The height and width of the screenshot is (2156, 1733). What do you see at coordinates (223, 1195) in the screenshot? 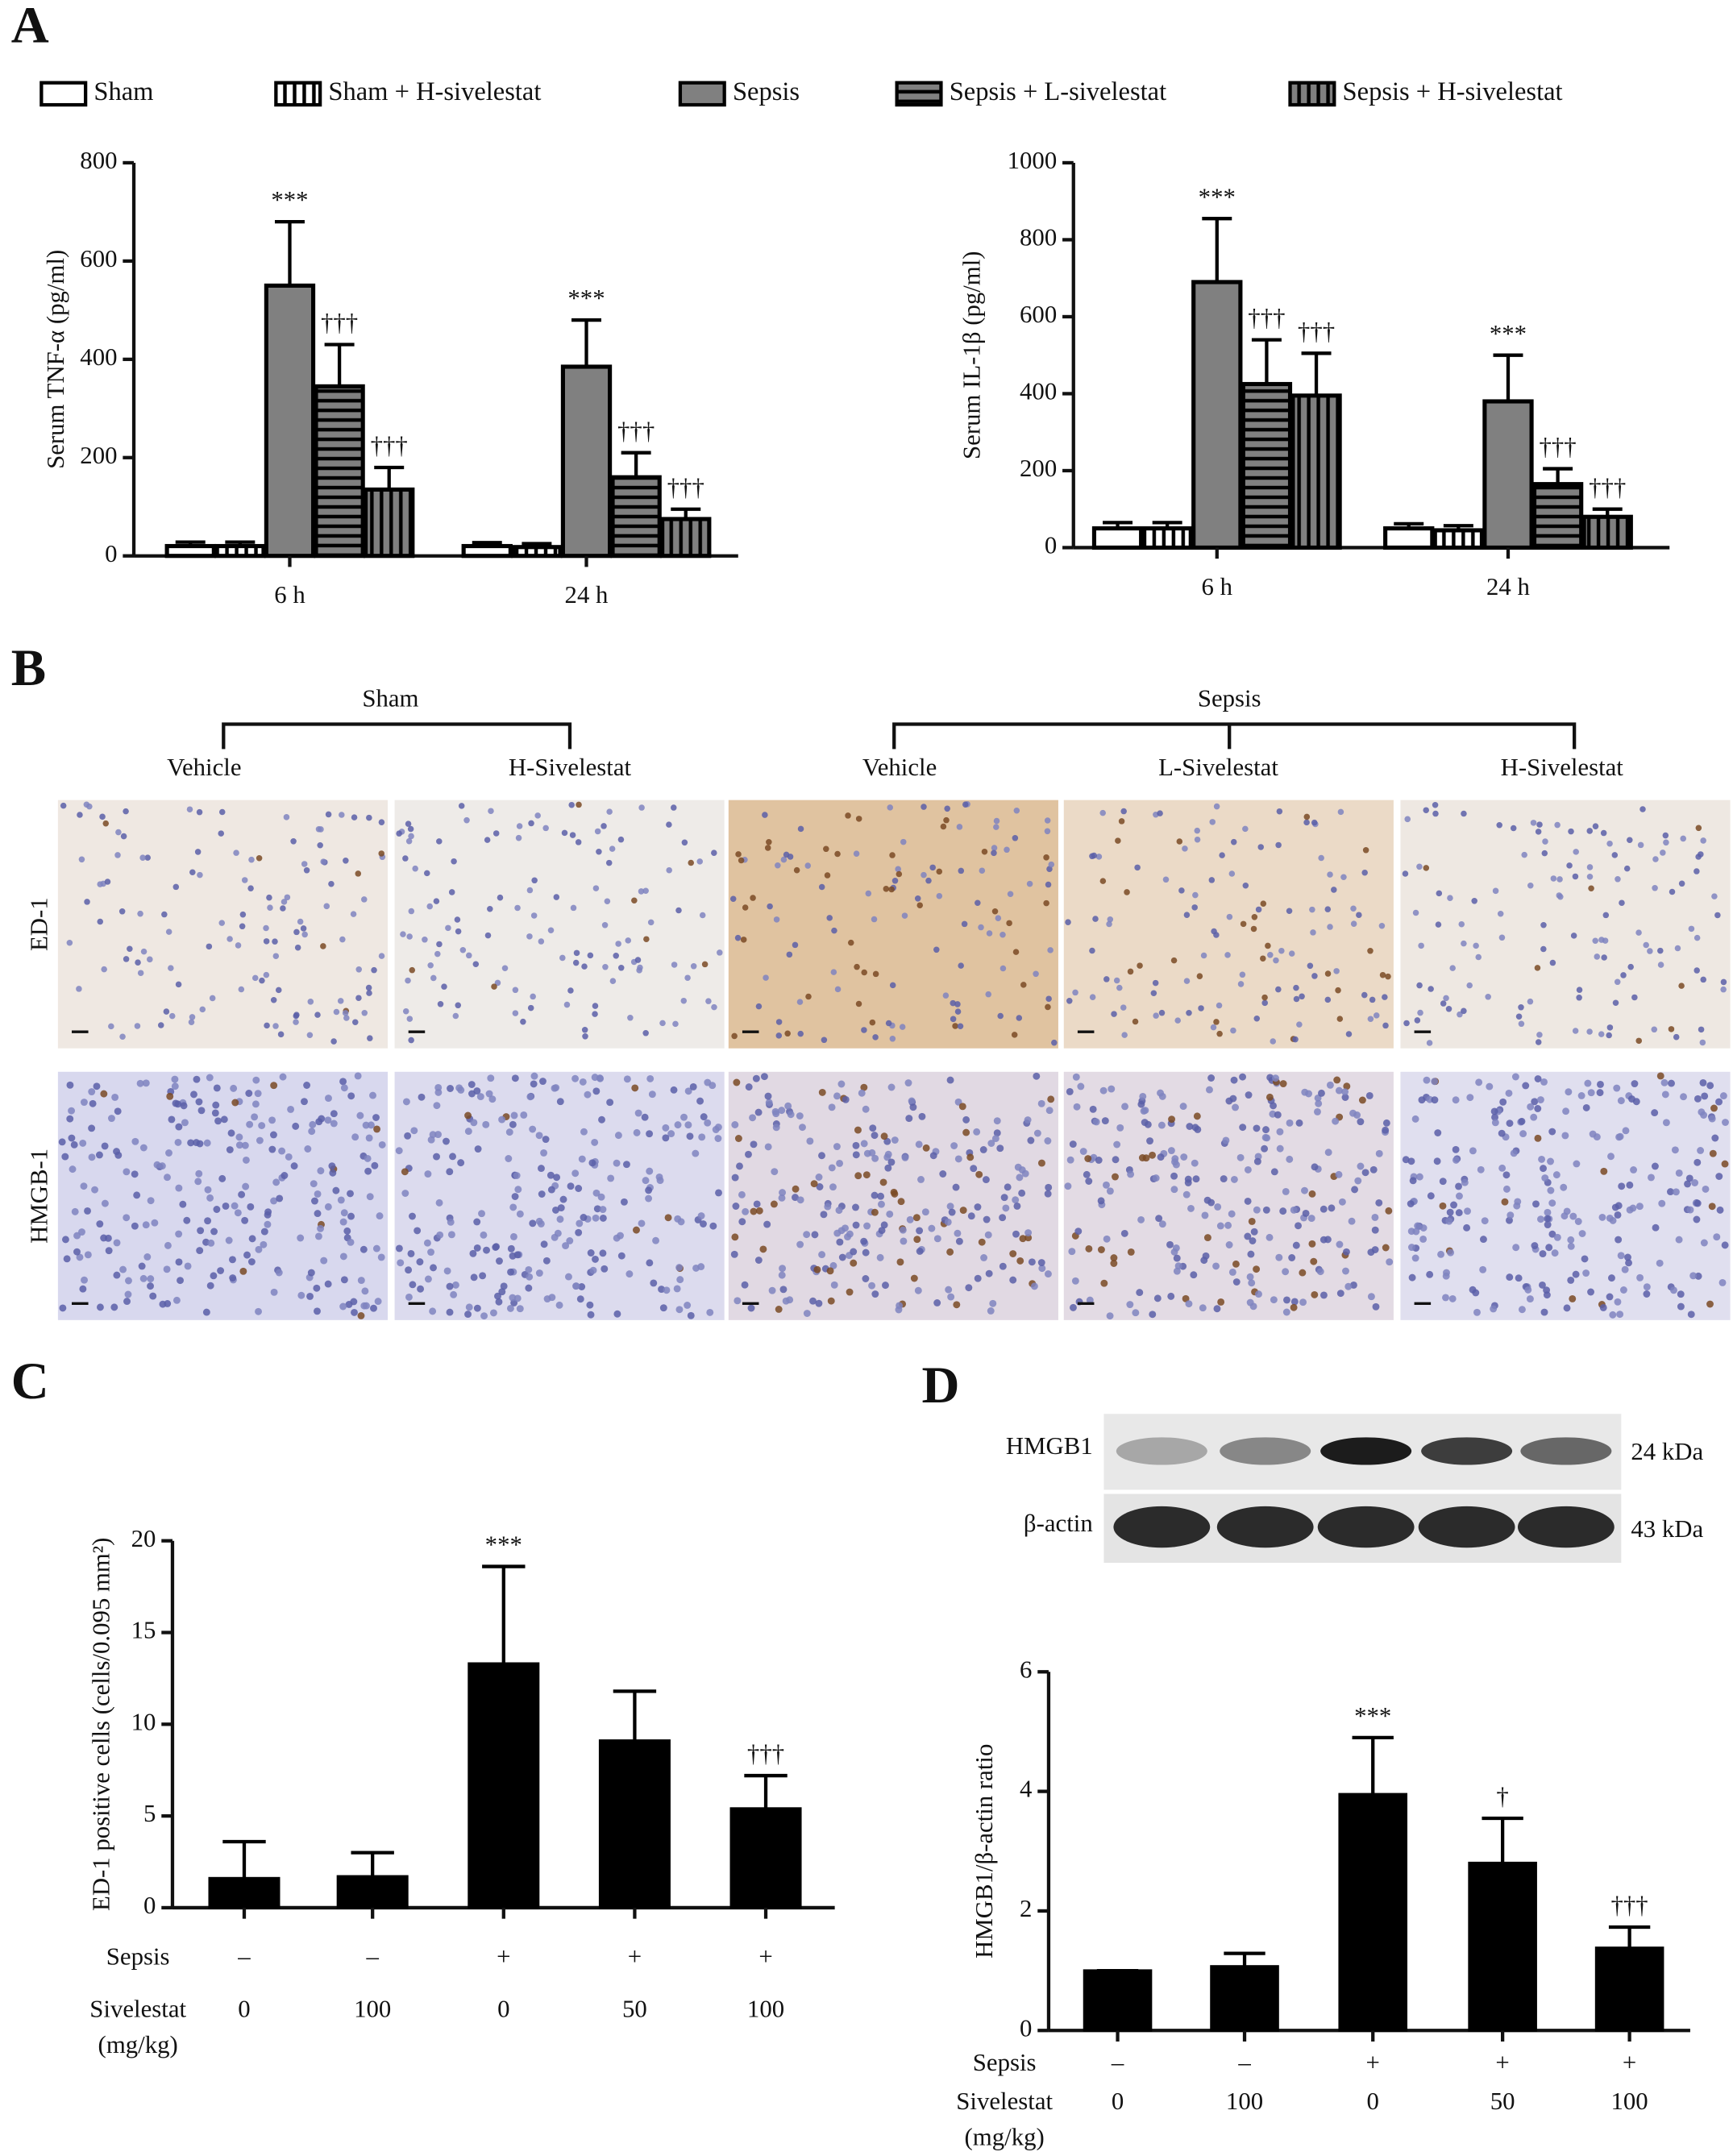
I see `micrograph` at bounding box center [223, 1195].